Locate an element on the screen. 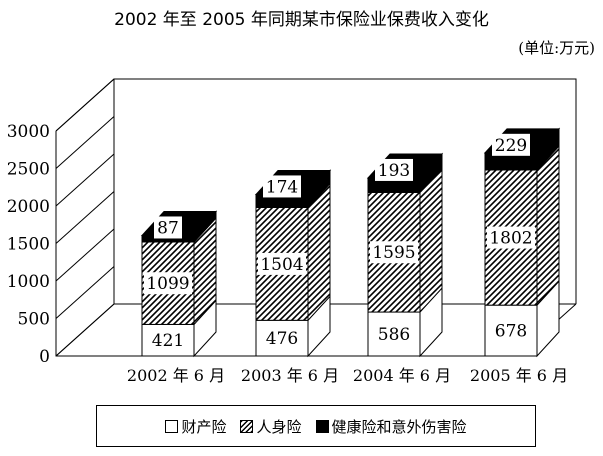  legend-label-health: 健康险和意外伤害险 is located at coordinates (399, 426).